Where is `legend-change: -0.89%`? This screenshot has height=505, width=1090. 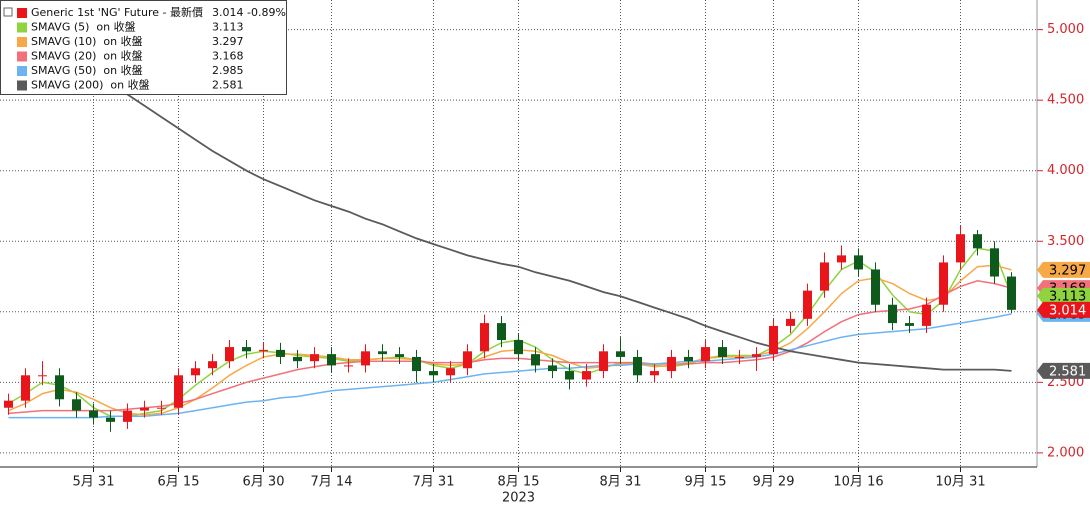 legend-change: -0.89% is located at coordinates (266, 12).